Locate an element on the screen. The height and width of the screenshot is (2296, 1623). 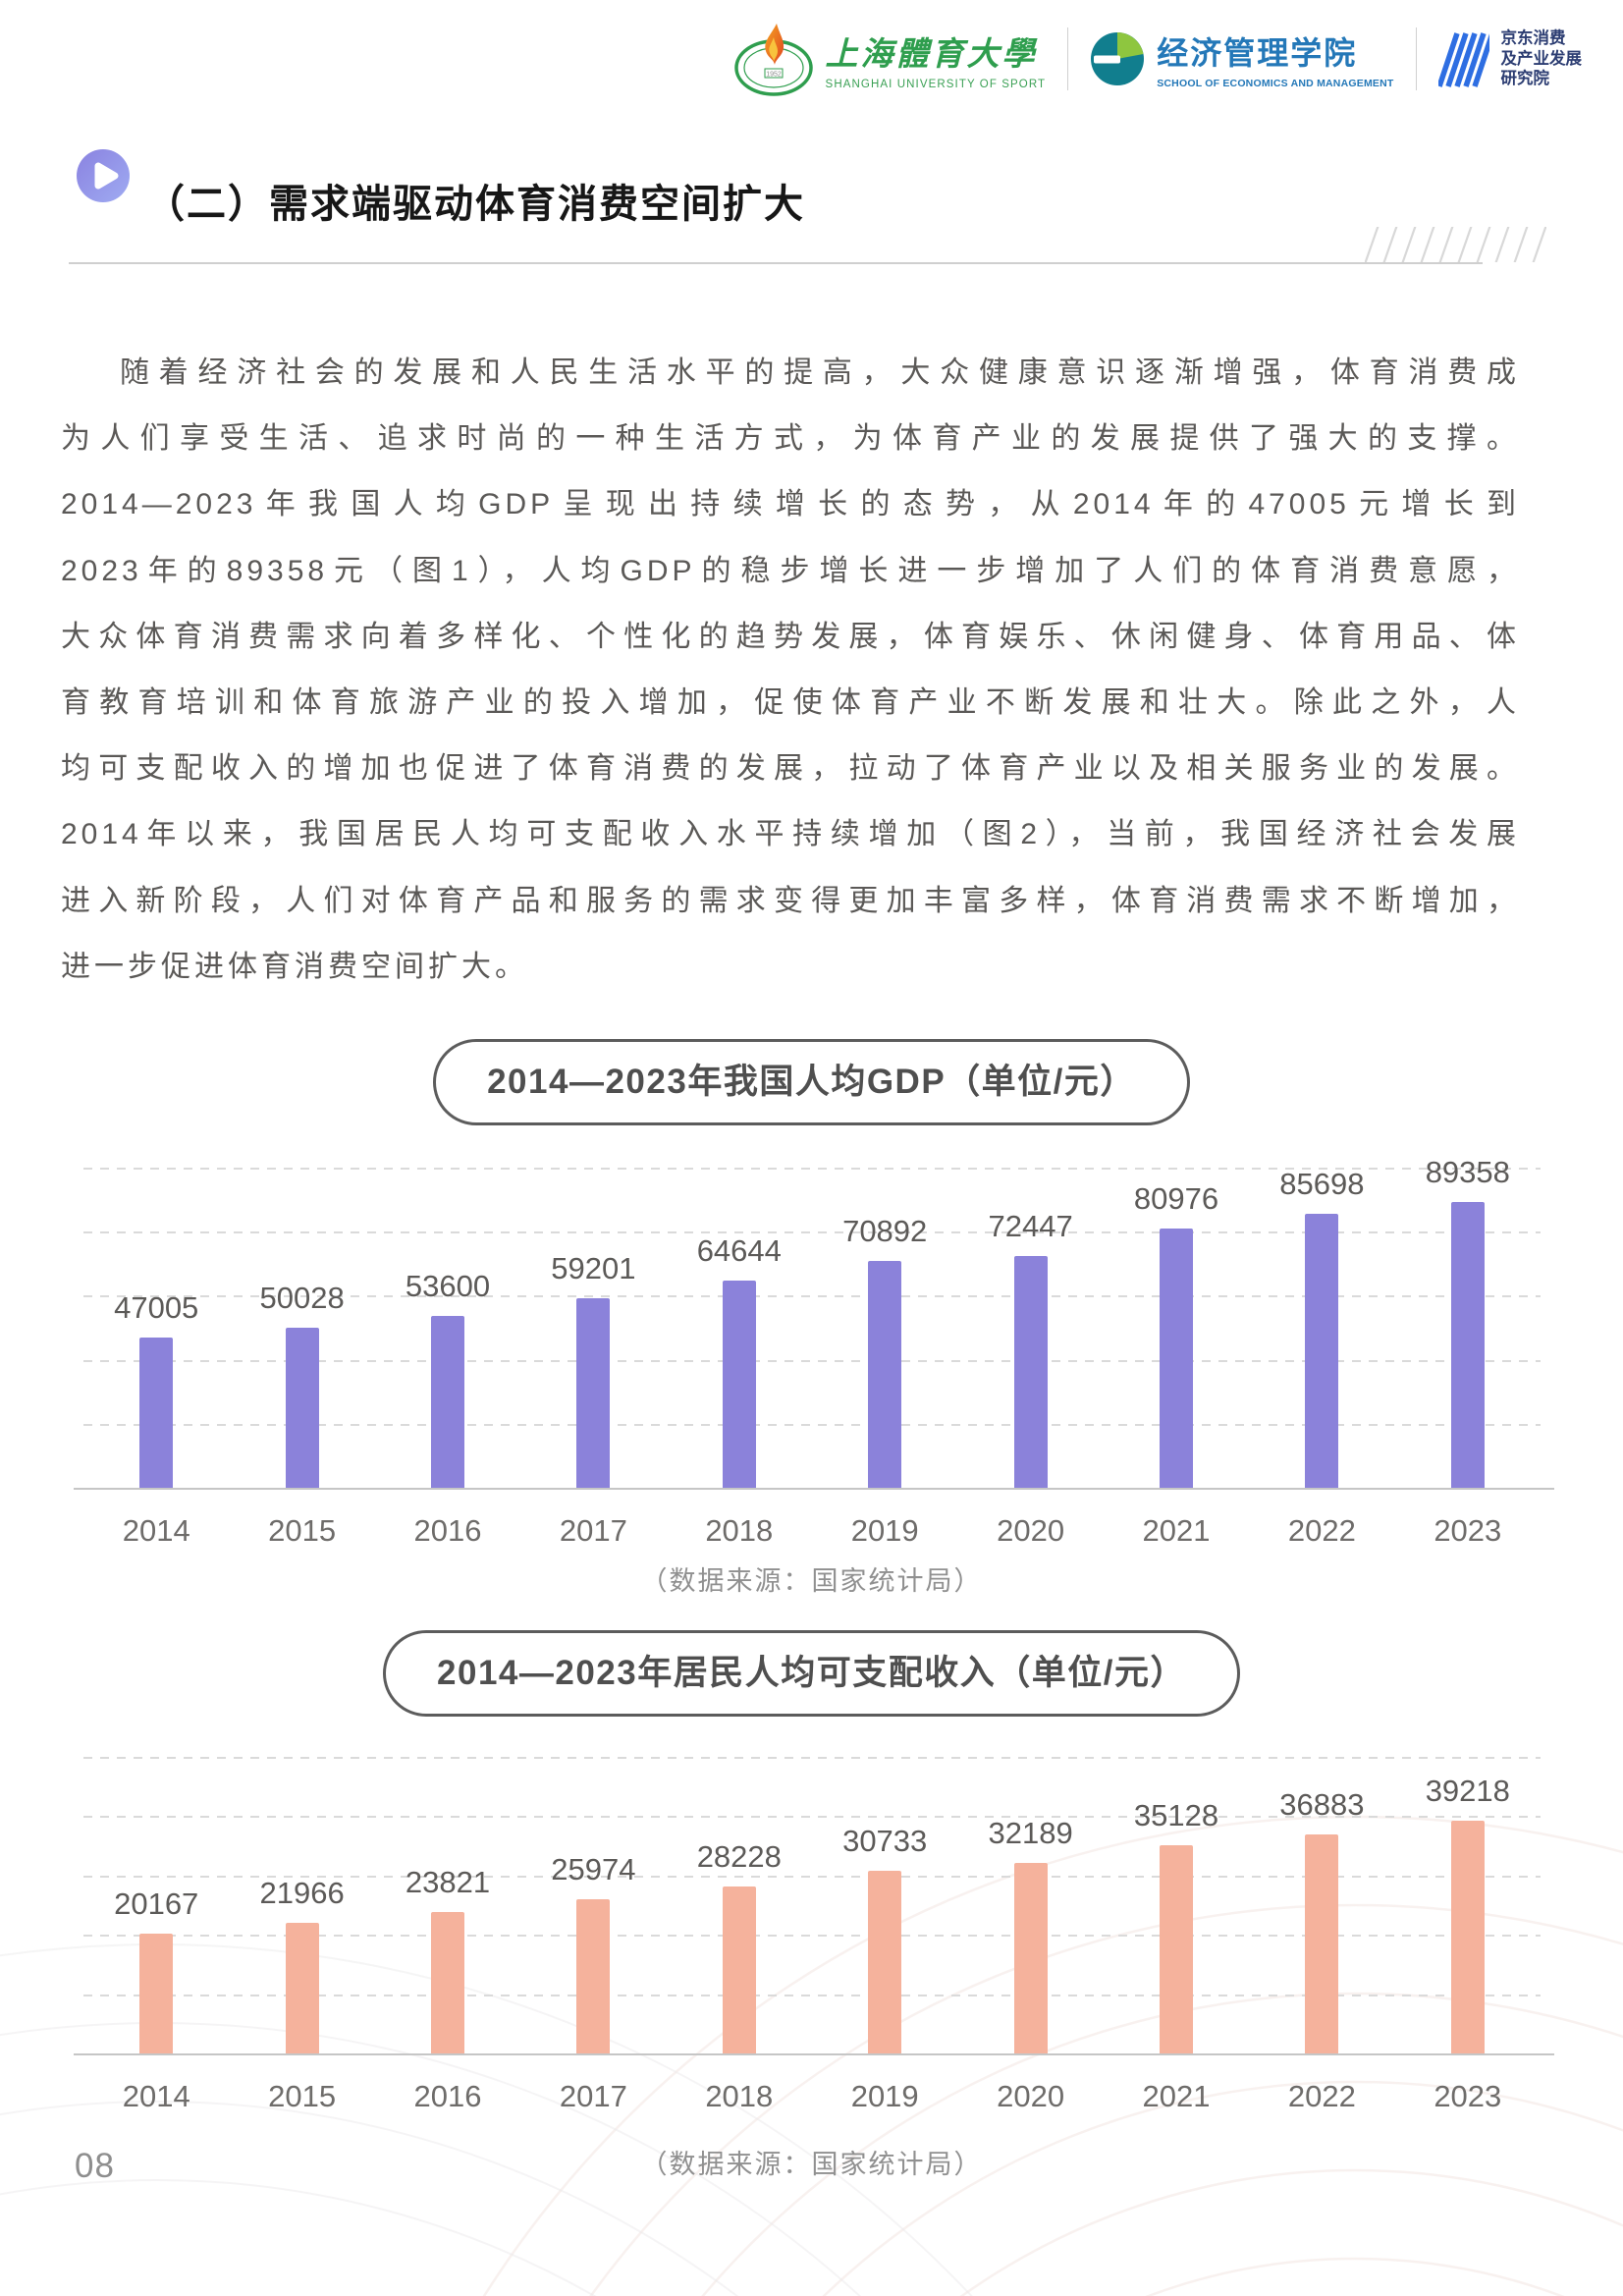
bar-value-label: 47005 is located at coordinates (156, 1307).